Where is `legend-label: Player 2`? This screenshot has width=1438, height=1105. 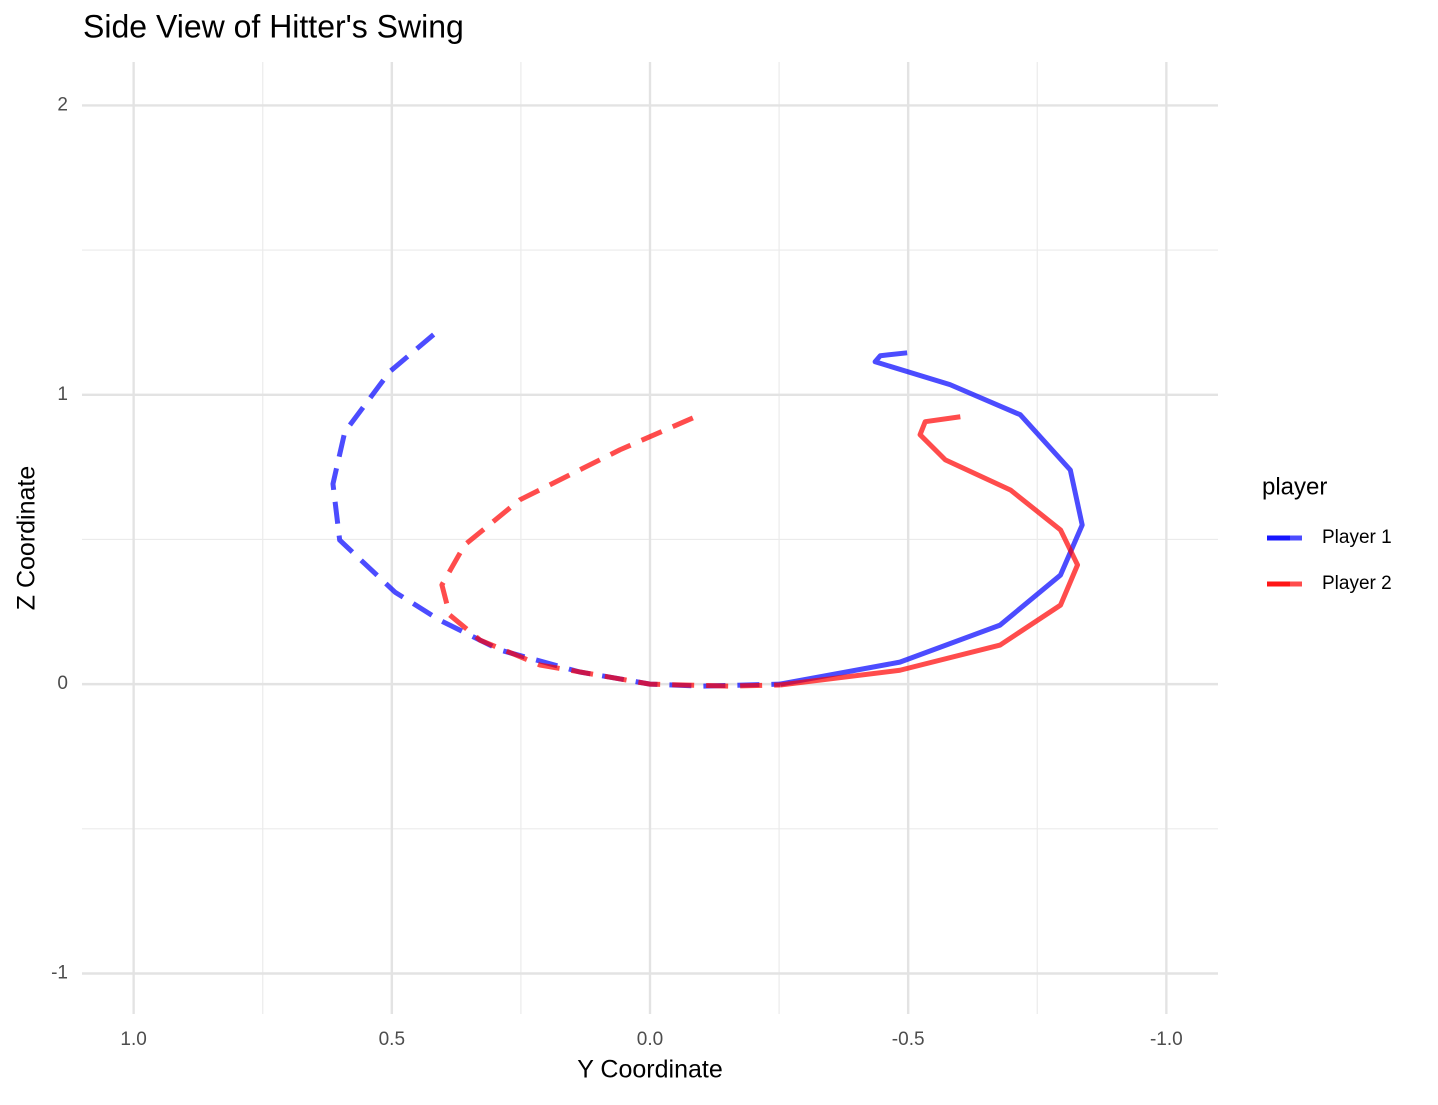 legend-label: Player 2 is located at coordinates (1357, 583).